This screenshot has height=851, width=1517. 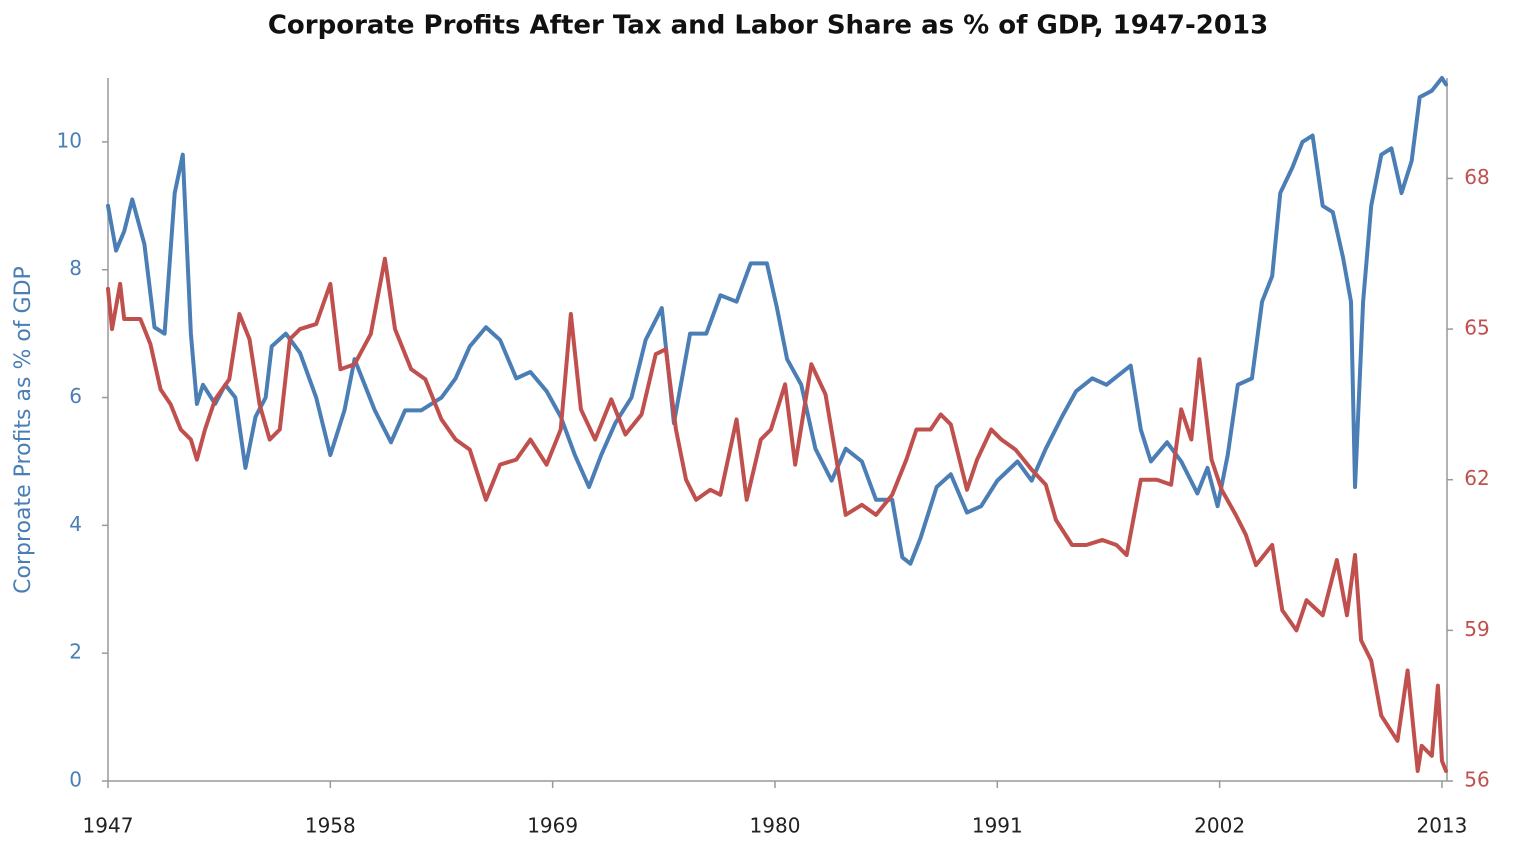 What do you see at coordinates (75, 780) in the screenshot?
I see `y-tick-label: 0` at bounding box center [75, 780].